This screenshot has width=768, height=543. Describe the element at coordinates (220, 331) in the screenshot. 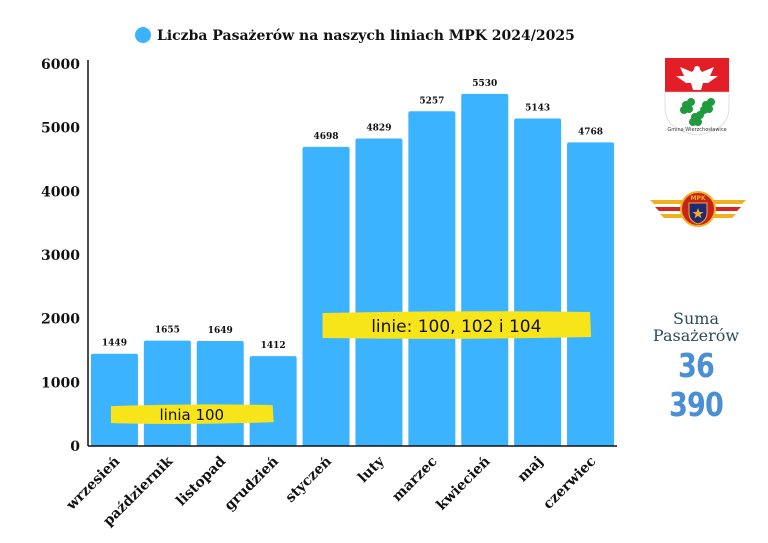

I see `value-label-2: 1649` at that location.